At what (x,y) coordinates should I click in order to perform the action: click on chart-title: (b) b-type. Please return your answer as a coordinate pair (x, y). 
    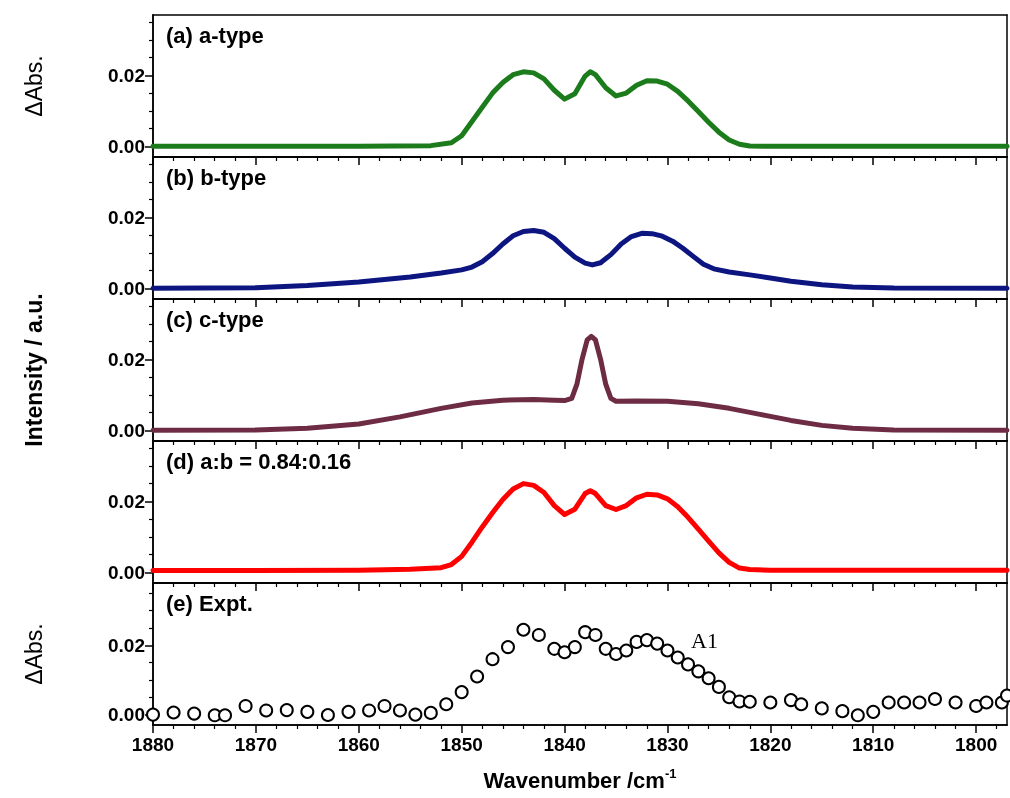
    Looking at the image, I should click on (216, 177).